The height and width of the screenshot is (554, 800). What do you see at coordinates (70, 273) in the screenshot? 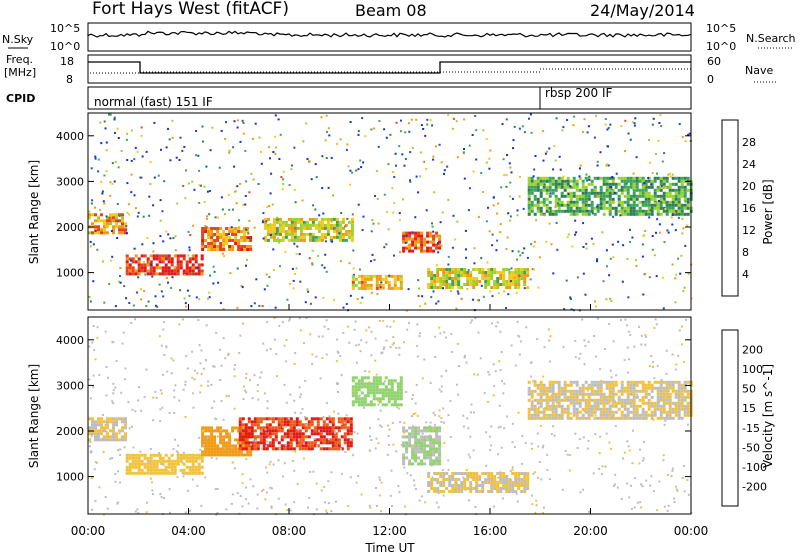
I see `y-tick-label: 1000` at bounding box center [70, 273].